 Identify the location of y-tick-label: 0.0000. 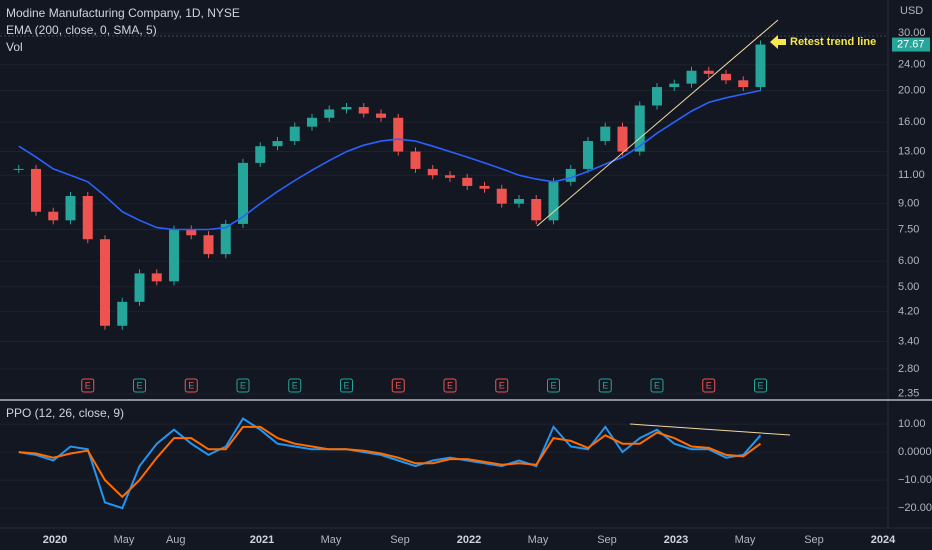
(915, 452).